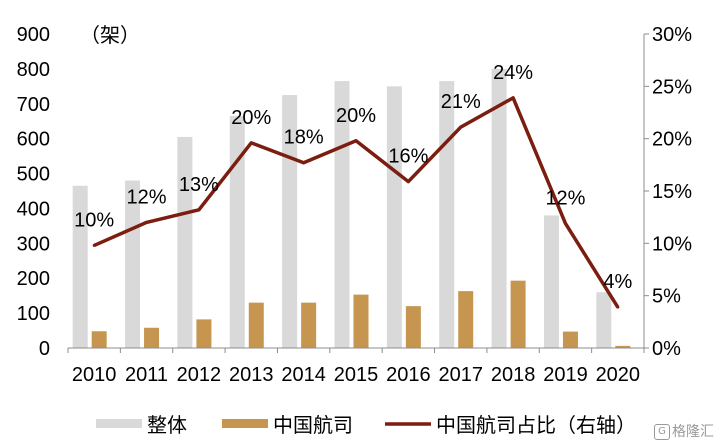 The image size is (720, 447). What do you see at coordinates (461, 102) in the screenshot?
I see `share-data-label: 21%` at bounding box center [461, 102].